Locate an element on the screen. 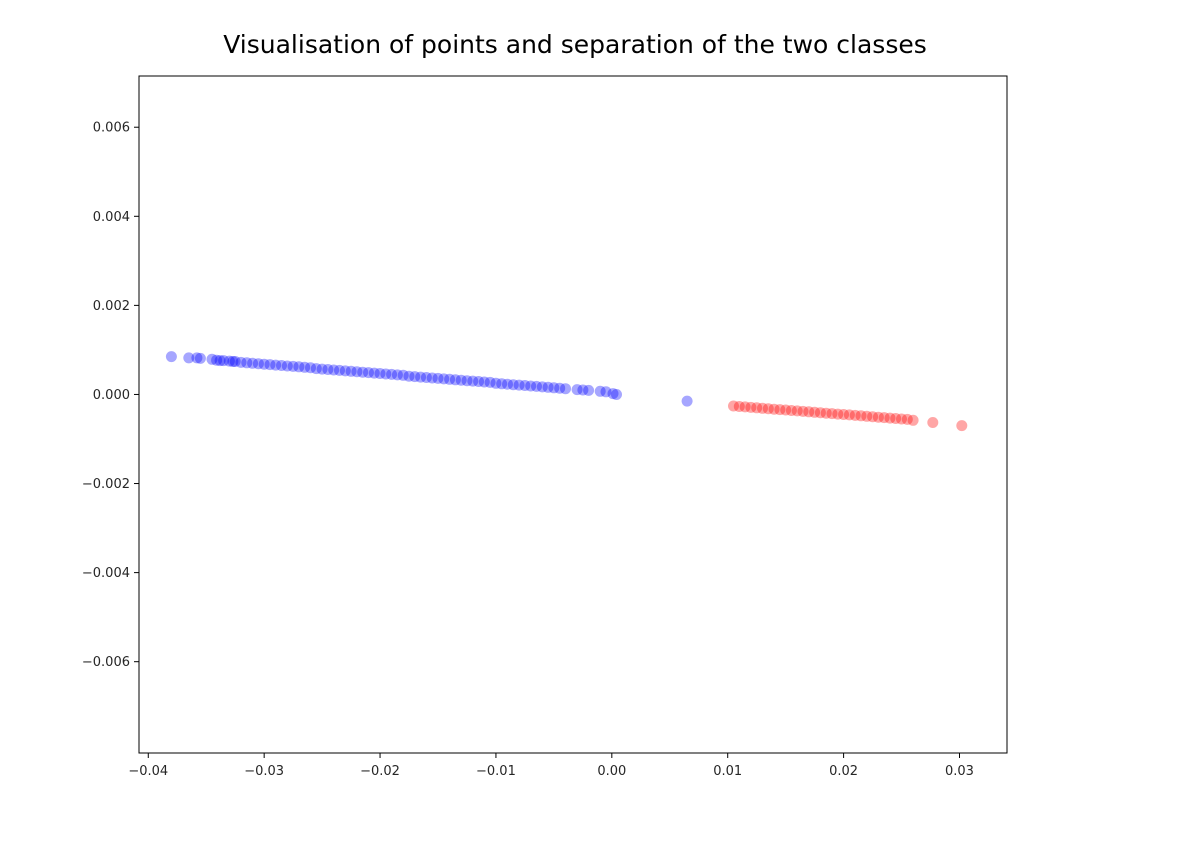  y-tick-label: −0.006 is located at coordinates (106, 662).